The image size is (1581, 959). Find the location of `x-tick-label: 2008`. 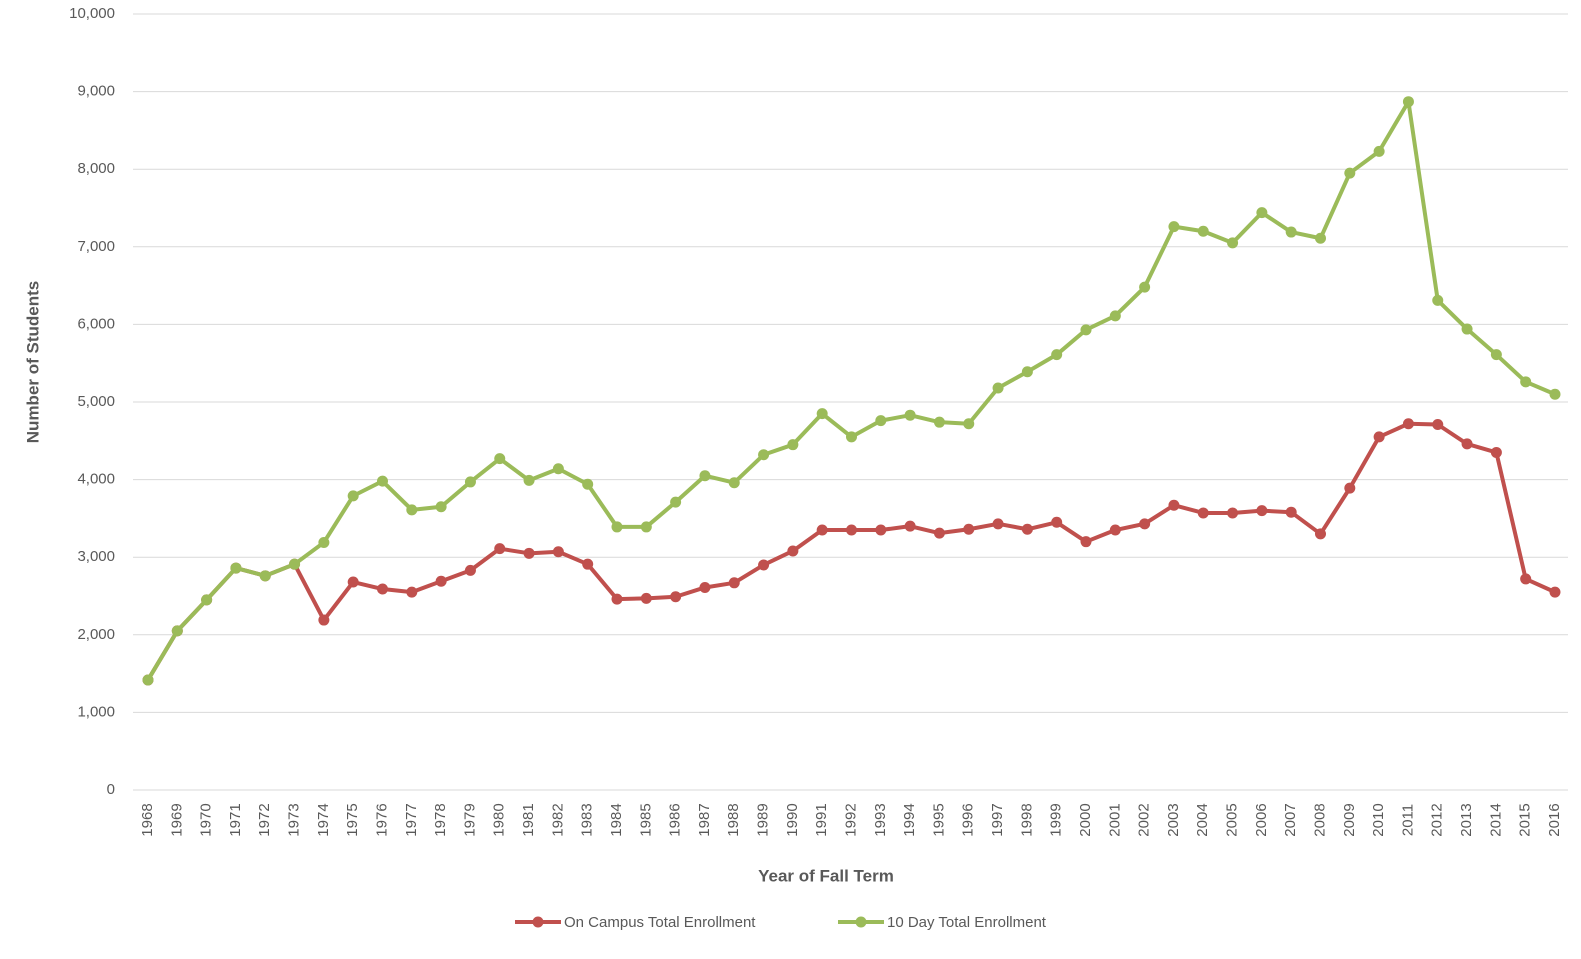

x-tick-label: 2008 is located at coordinates (1319, 819).